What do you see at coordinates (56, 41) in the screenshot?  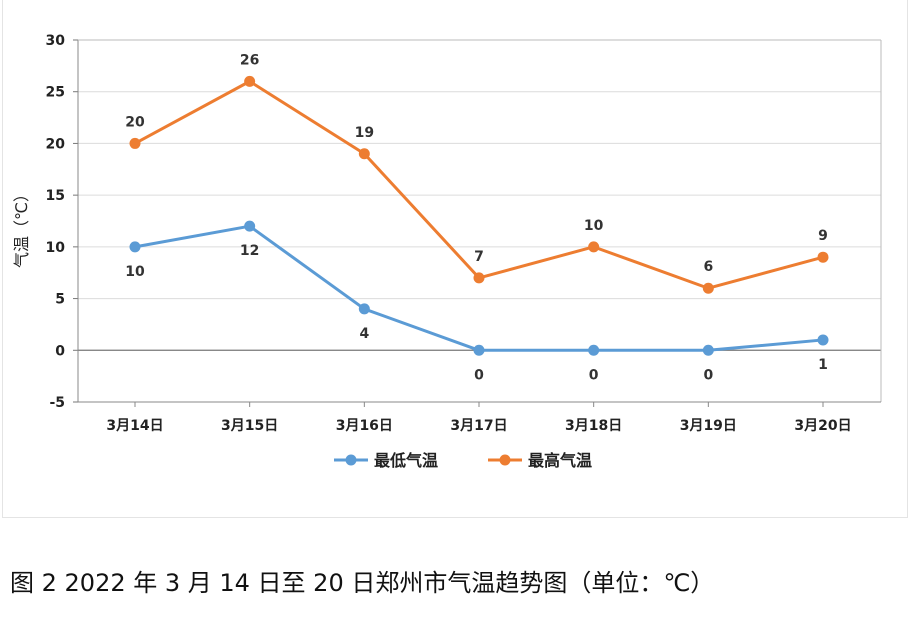 I see `y-tick-label: 30` at bounding box center [56, 41].